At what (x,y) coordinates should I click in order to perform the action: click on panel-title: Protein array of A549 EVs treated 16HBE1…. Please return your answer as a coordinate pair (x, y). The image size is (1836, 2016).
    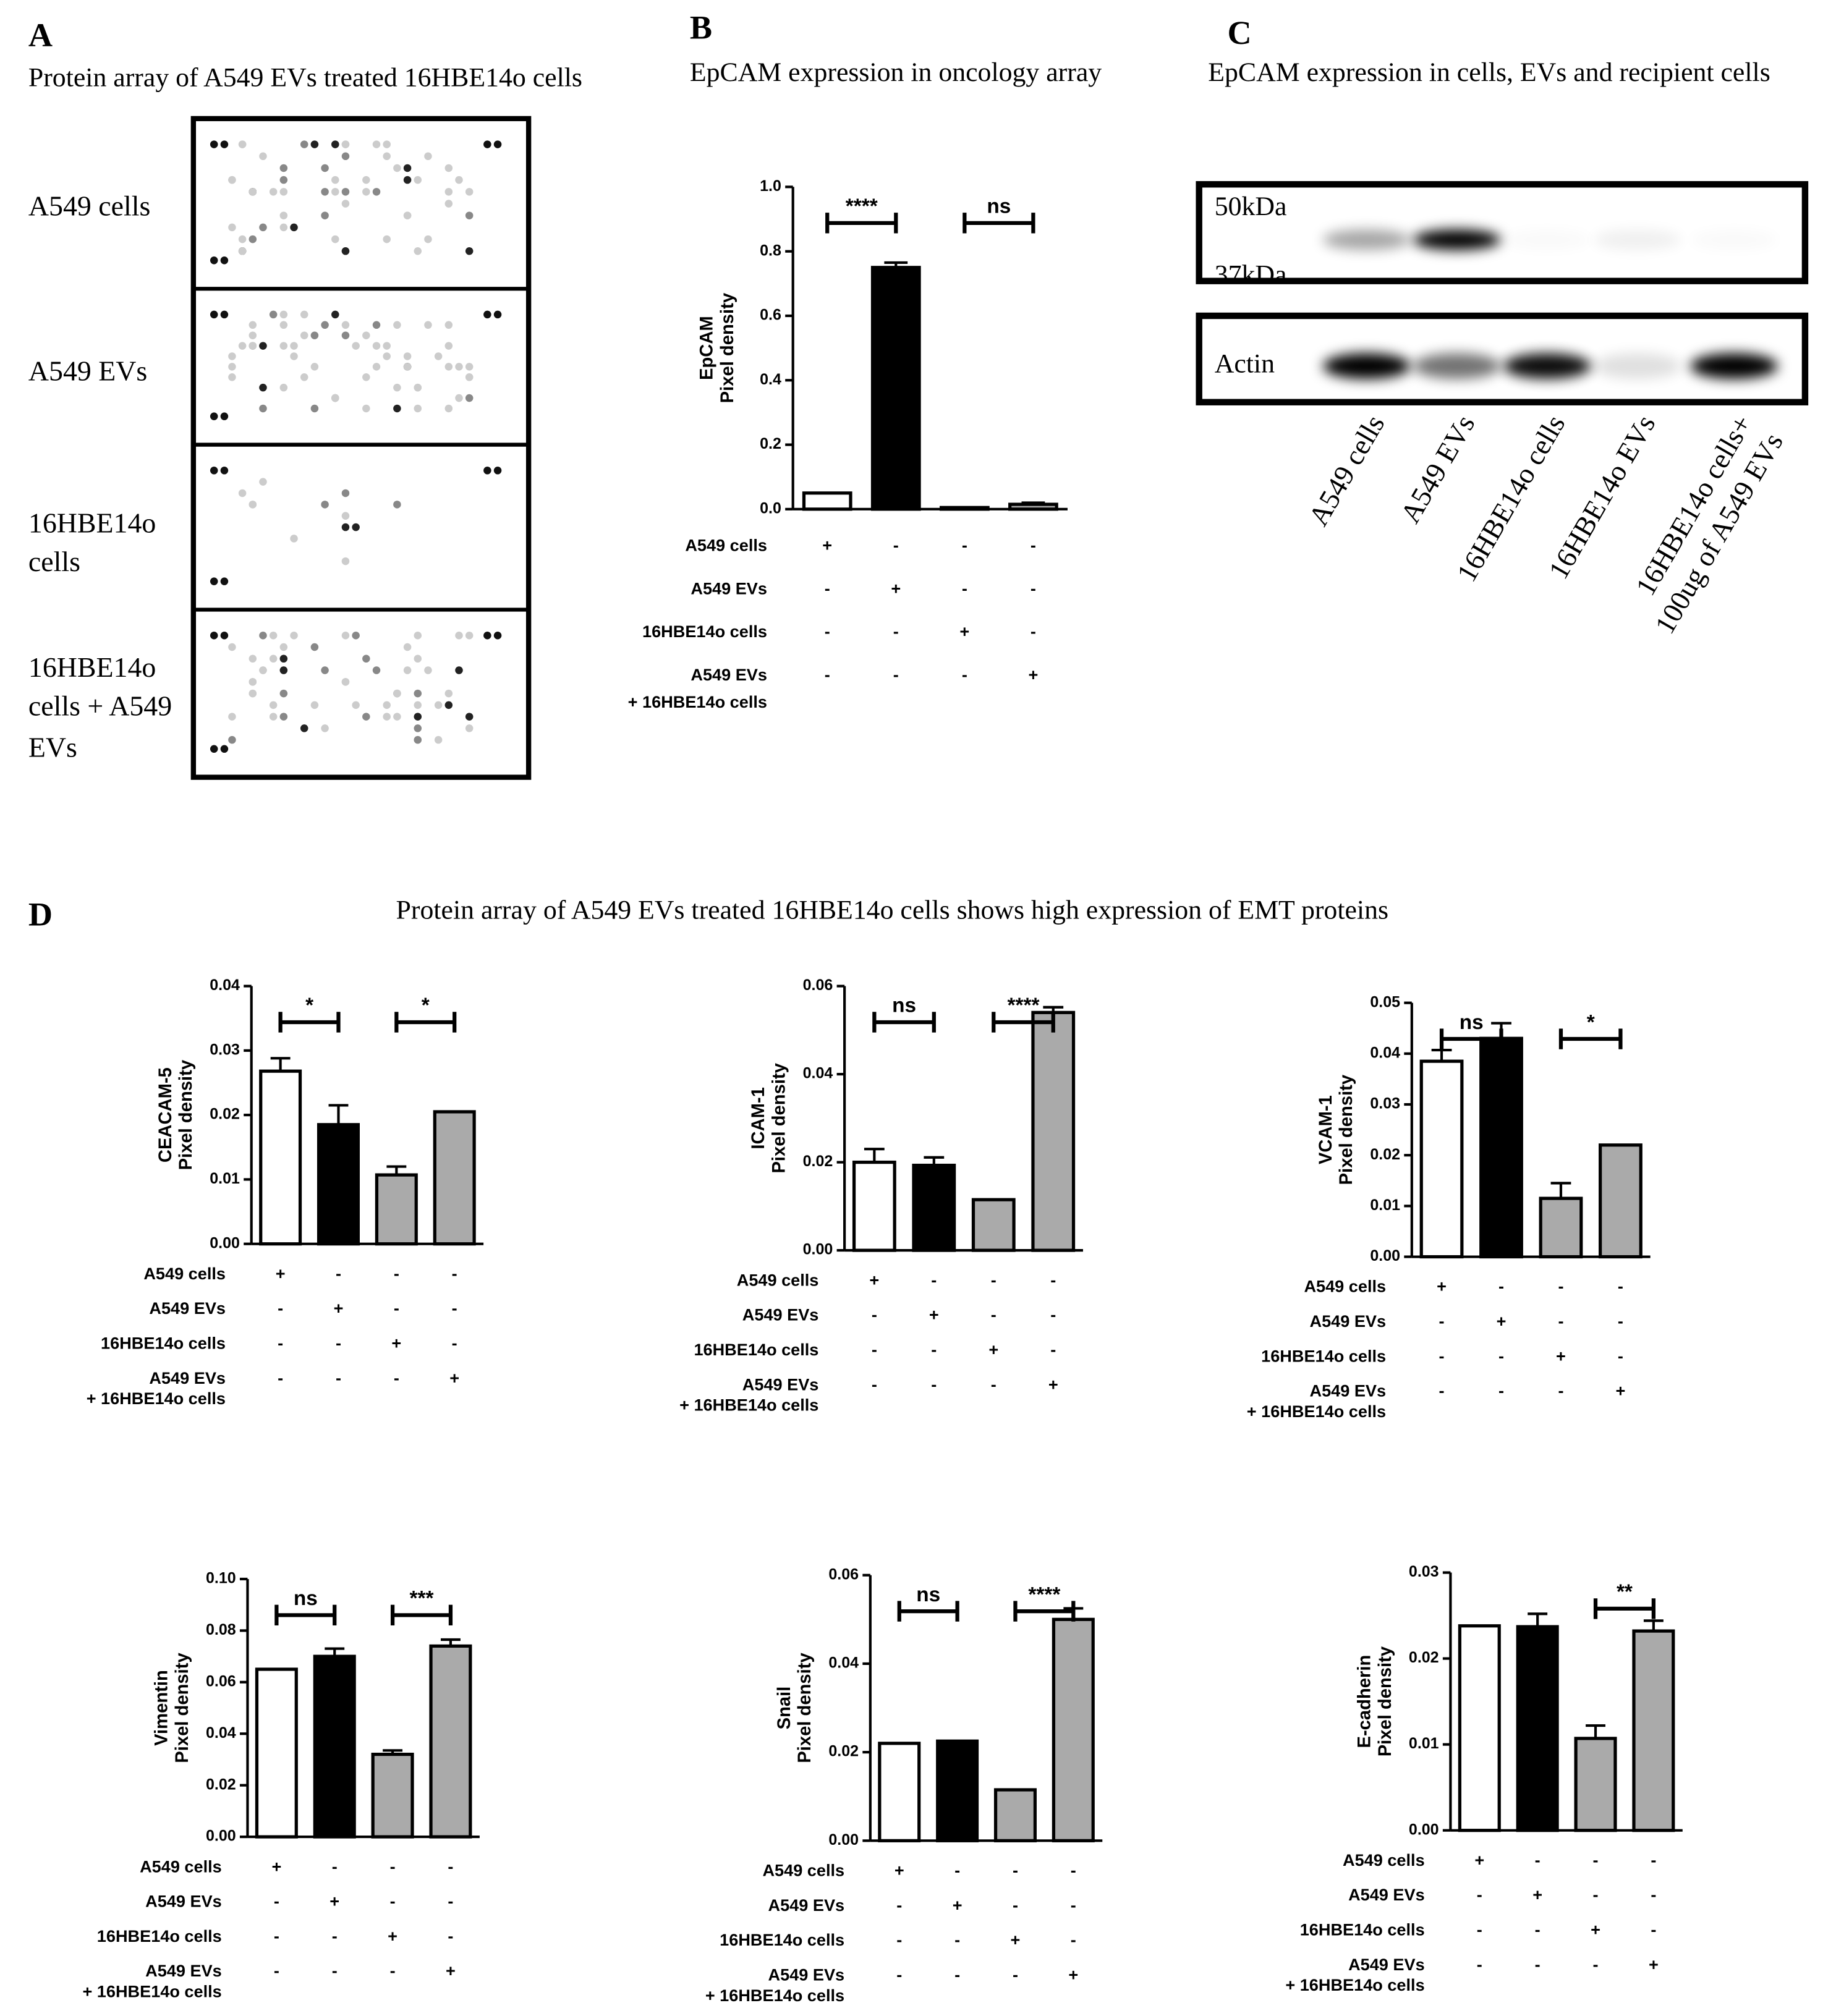
    Looking at the image, I should click on (305, 77).